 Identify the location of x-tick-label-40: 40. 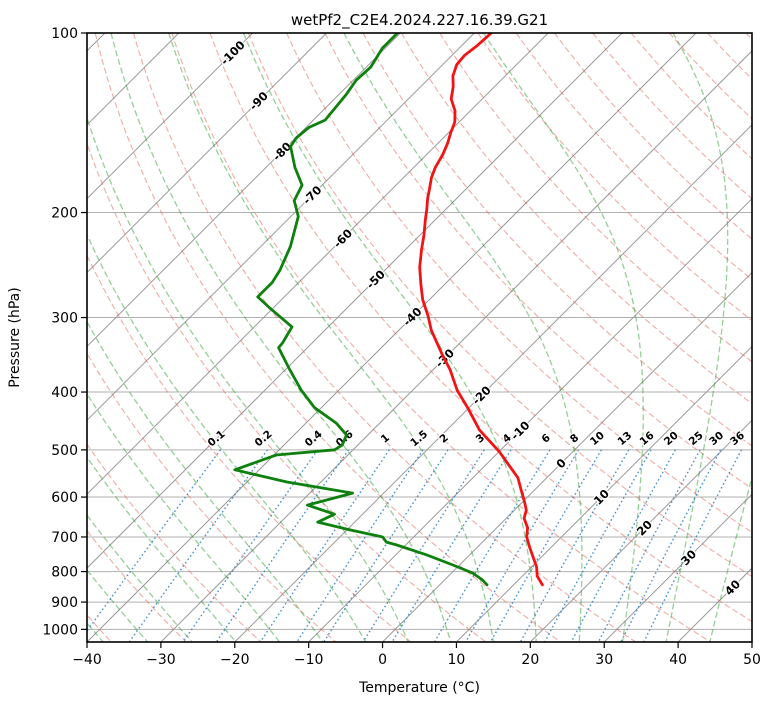
(678, 660).